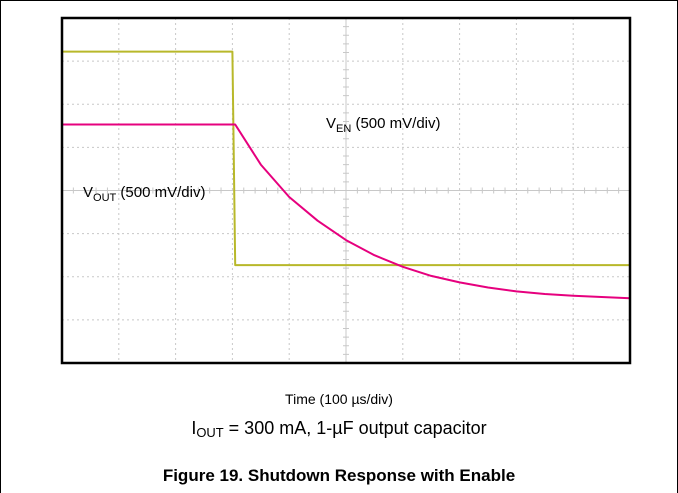  I want to click on ven-label-rest: (500 mV/div), so click(395, 123).